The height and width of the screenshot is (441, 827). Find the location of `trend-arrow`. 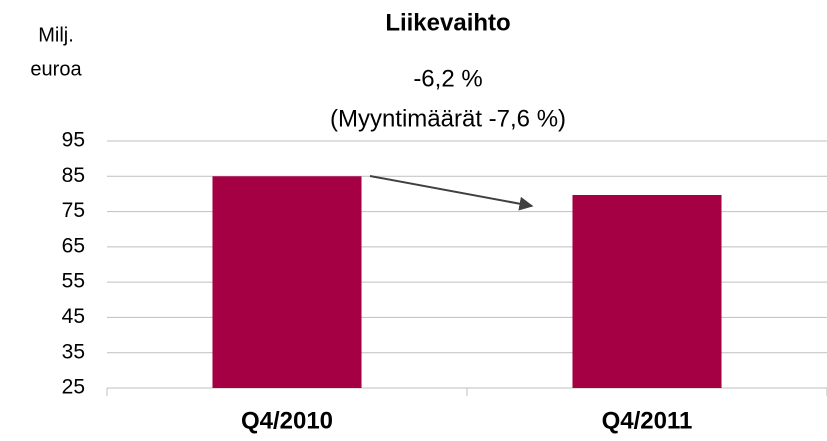

trend-arrow is located at coordinates (451, 193).